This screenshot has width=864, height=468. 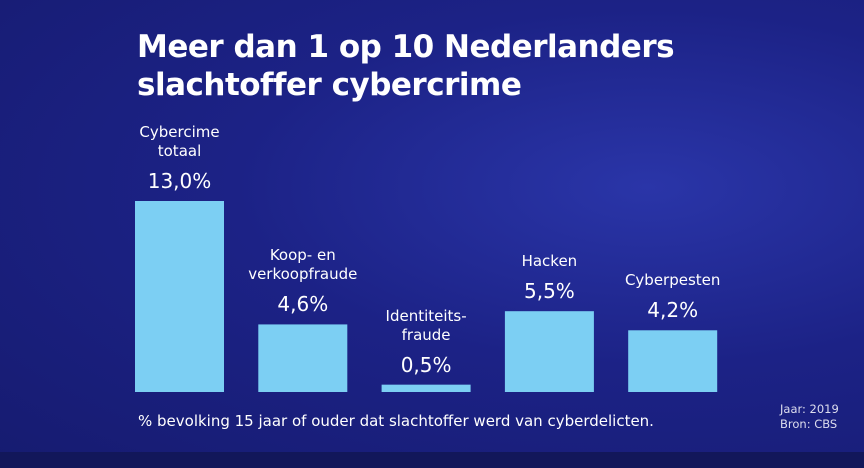 I want to click on value-label: 13,0%, so click(x=179, y=181).